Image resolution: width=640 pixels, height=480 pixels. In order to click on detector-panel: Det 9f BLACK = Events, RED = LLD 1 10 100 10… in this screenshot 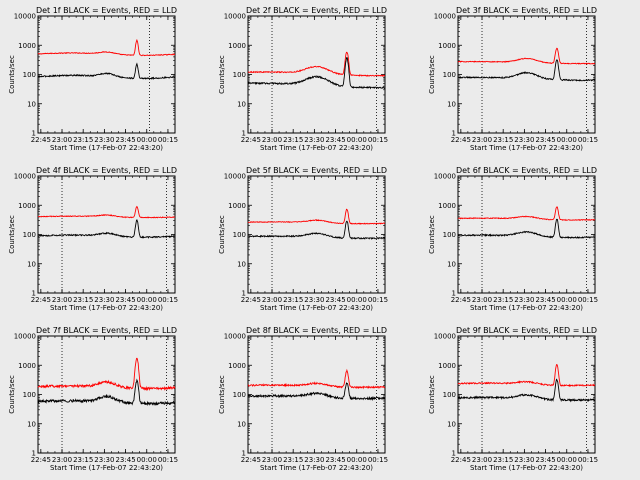, I will do `click(513, 399)`.